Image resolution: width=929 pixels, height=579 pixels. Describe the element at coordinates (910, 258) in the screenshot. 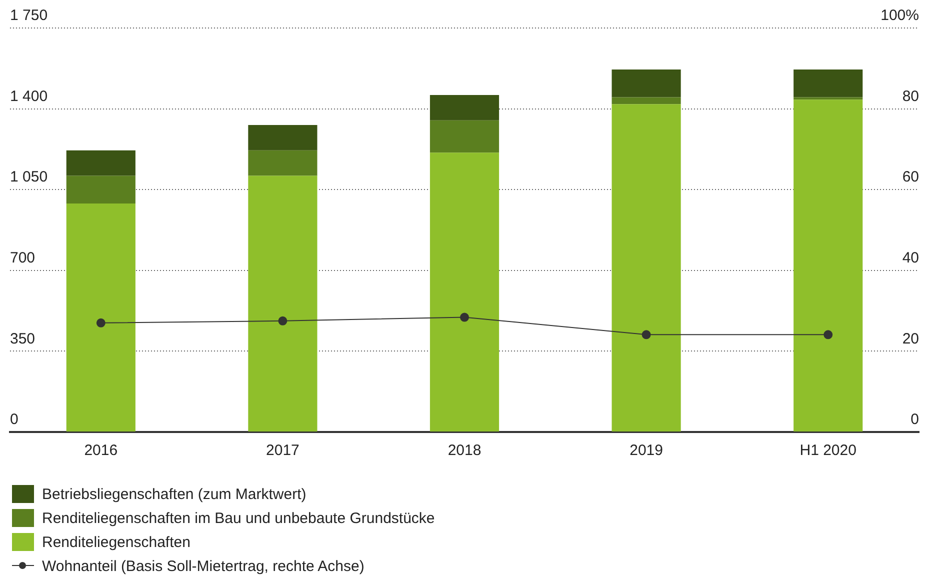

I see `y2-tick-label: 40` at that location.